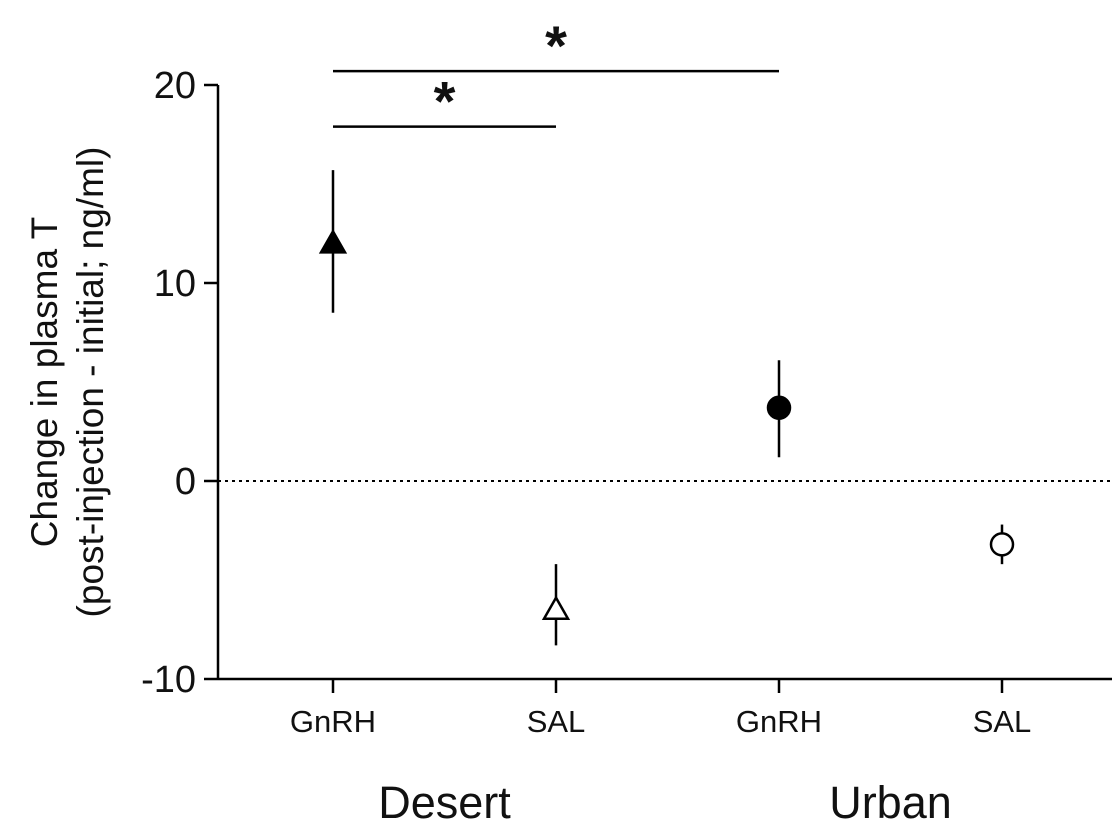 The height and width of the screenshot is (830, 1112). What do you see at coordinates (185, 482) in the screenshot?
I see `y-tick-label: 0` at bounding box center [185, 482].